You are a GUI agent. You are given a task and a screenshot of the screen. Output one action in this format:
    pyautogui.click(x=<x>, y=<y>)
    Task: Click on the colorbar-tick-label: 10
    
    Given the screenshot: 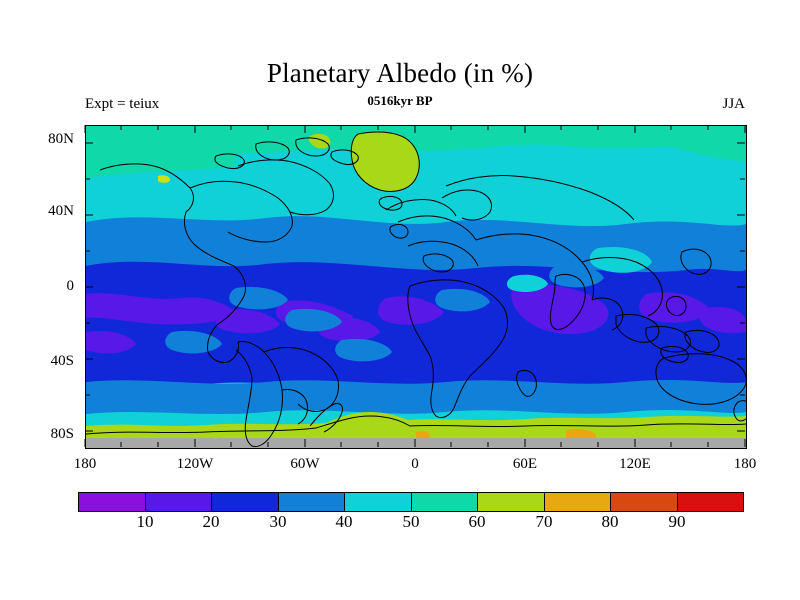 What is the action you would take?
    pyautogui.click(x=145, y=521)
    